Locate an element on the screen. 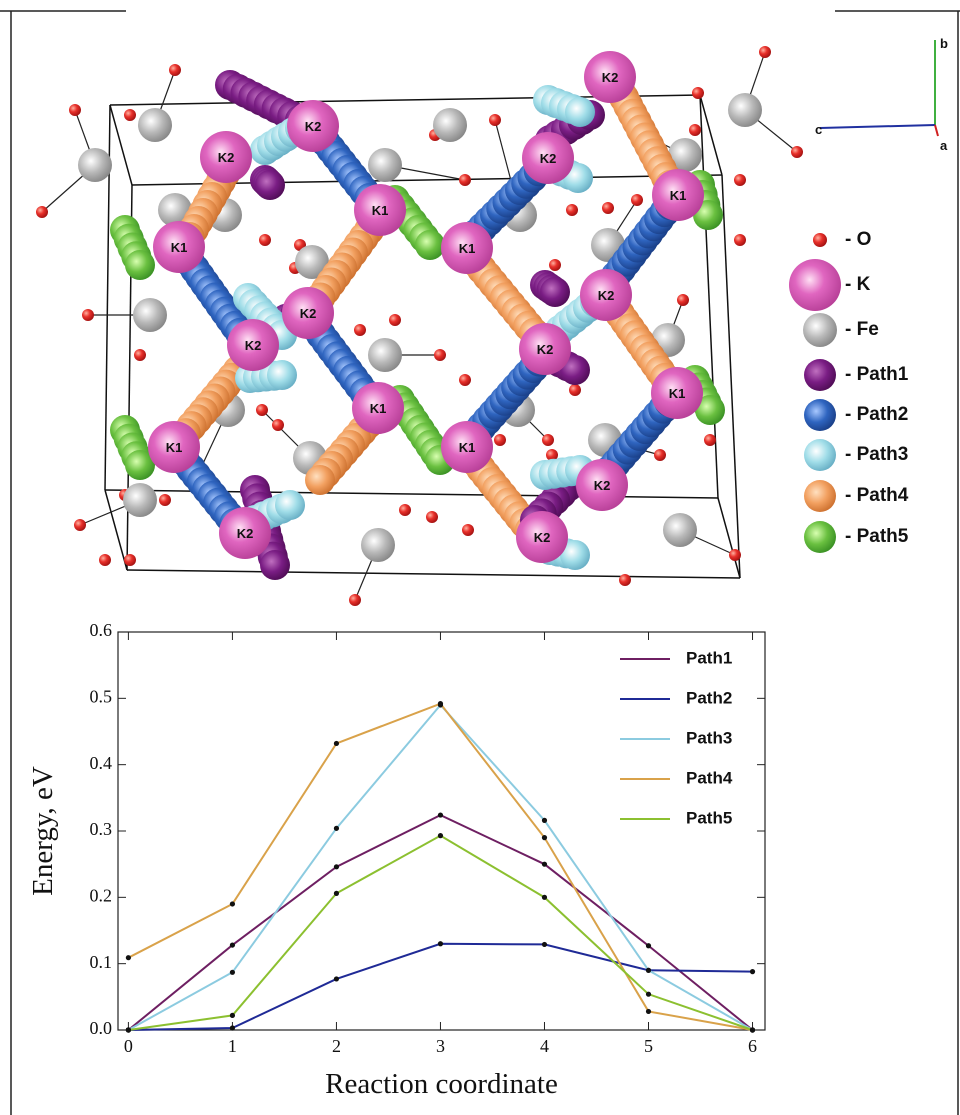 Image resolution: width=960 pixels, height=1115 pixels. y-tick-label: 0.0 is located at coordinates (101, 1028).